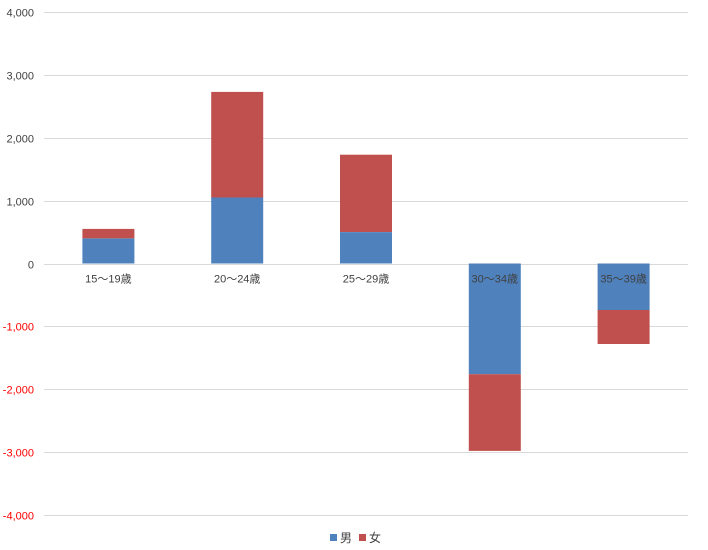 Image resolution: width=708 pixels, height=550 pixels. What do you see at coordinates (18, 454) in the screenshot?
I see `y-tick-label: -3,000` at bounding box center [18, 454].